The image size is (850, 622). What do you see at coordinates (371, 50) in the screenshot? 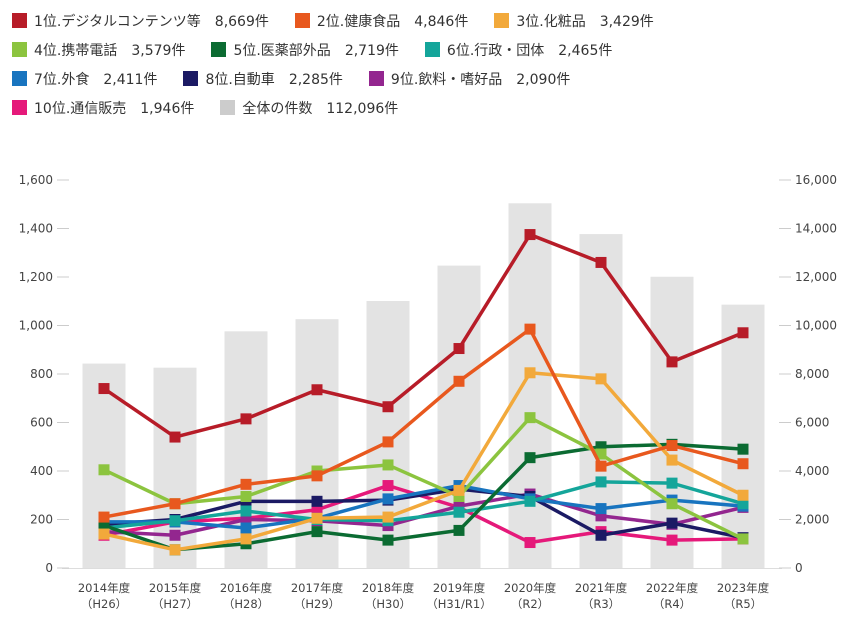
I see `legend-count: 2,719件` at bounding box center [371, 50].